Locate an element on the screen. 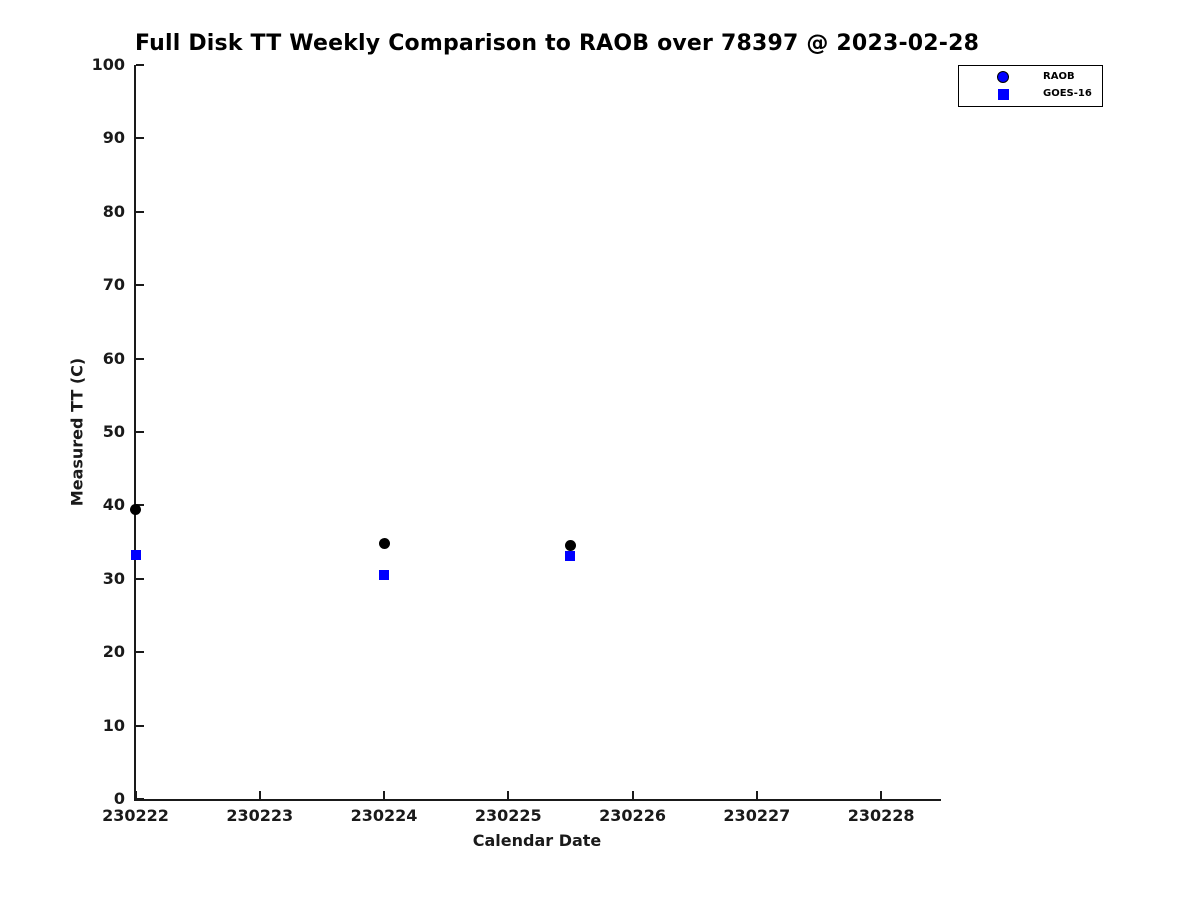 Image resolution: width=1200 pixels, height=900 pixels. y-tick-label: 20 is located at coordinates (113, 652).